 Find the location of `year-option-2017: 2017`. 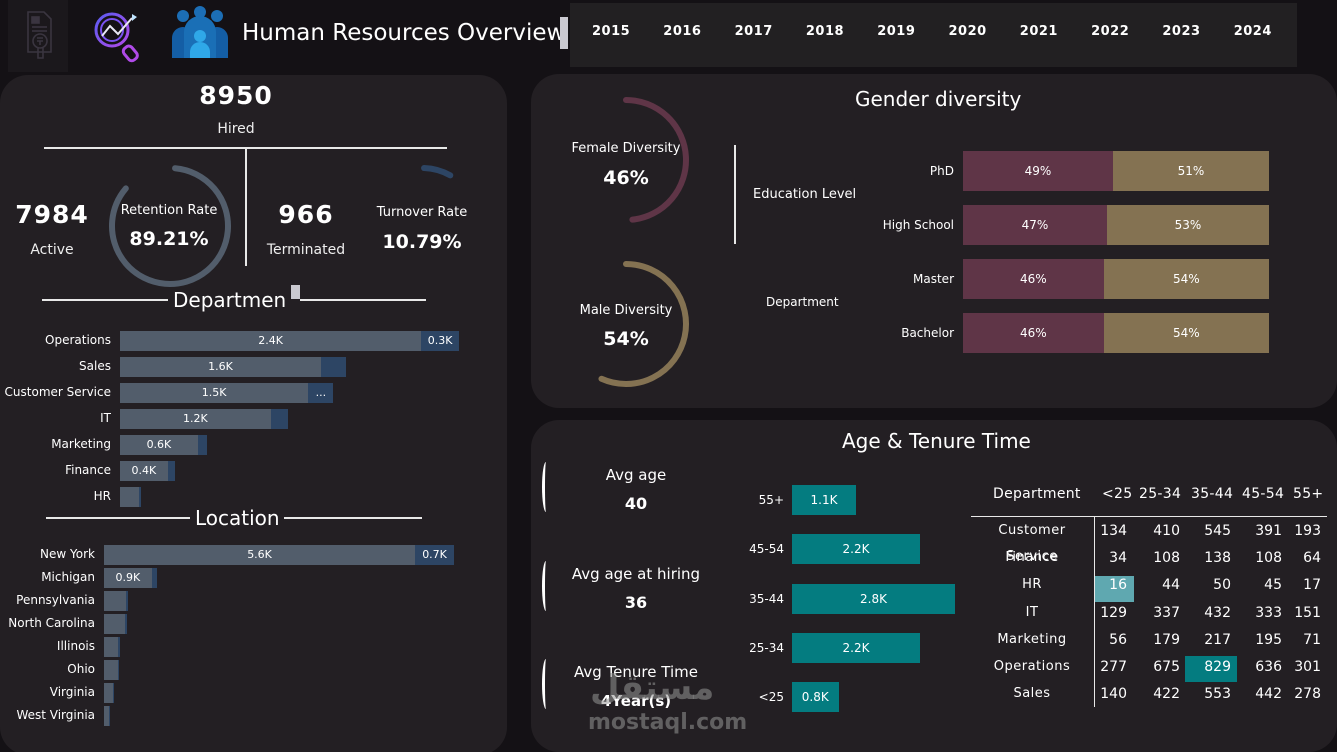

year-option-2017: 2017 is located at coordinates (753, 31).